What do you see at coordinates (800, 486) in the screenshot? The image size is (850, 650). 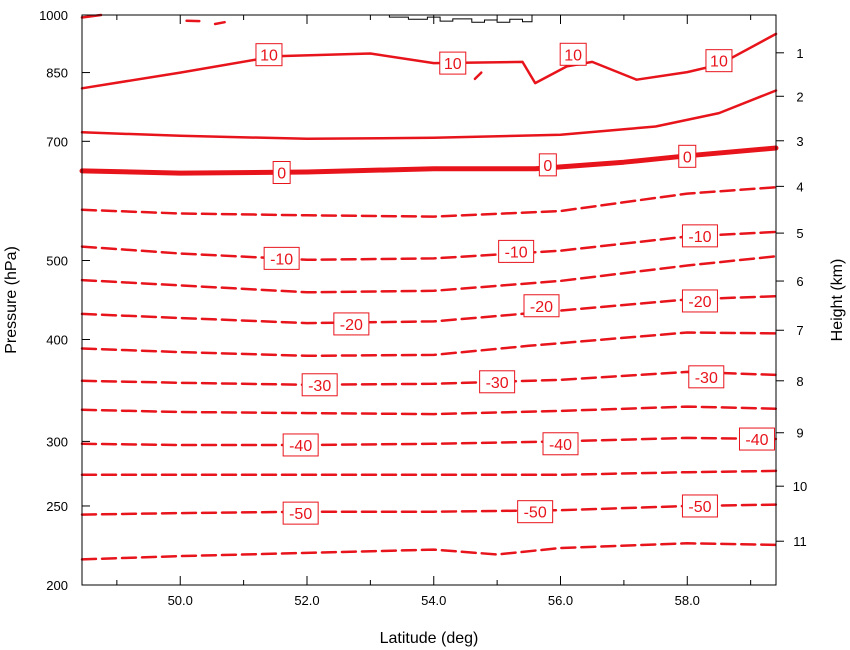 I see `height-tick-label: 10` at bounding box center [800, 486].